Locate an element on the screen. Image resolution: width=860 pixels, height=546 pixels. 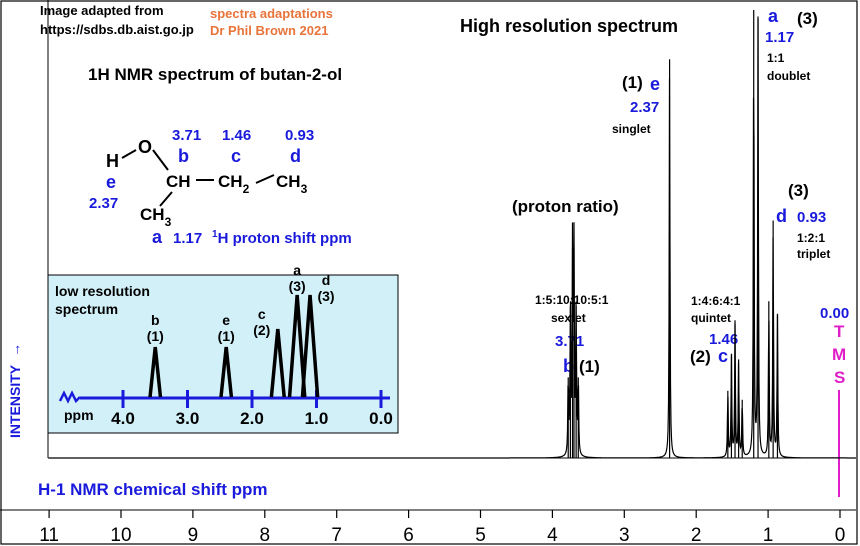
annotation-a: a (3) 1.17 1:1 doublet is located at coordinates (791, 44).